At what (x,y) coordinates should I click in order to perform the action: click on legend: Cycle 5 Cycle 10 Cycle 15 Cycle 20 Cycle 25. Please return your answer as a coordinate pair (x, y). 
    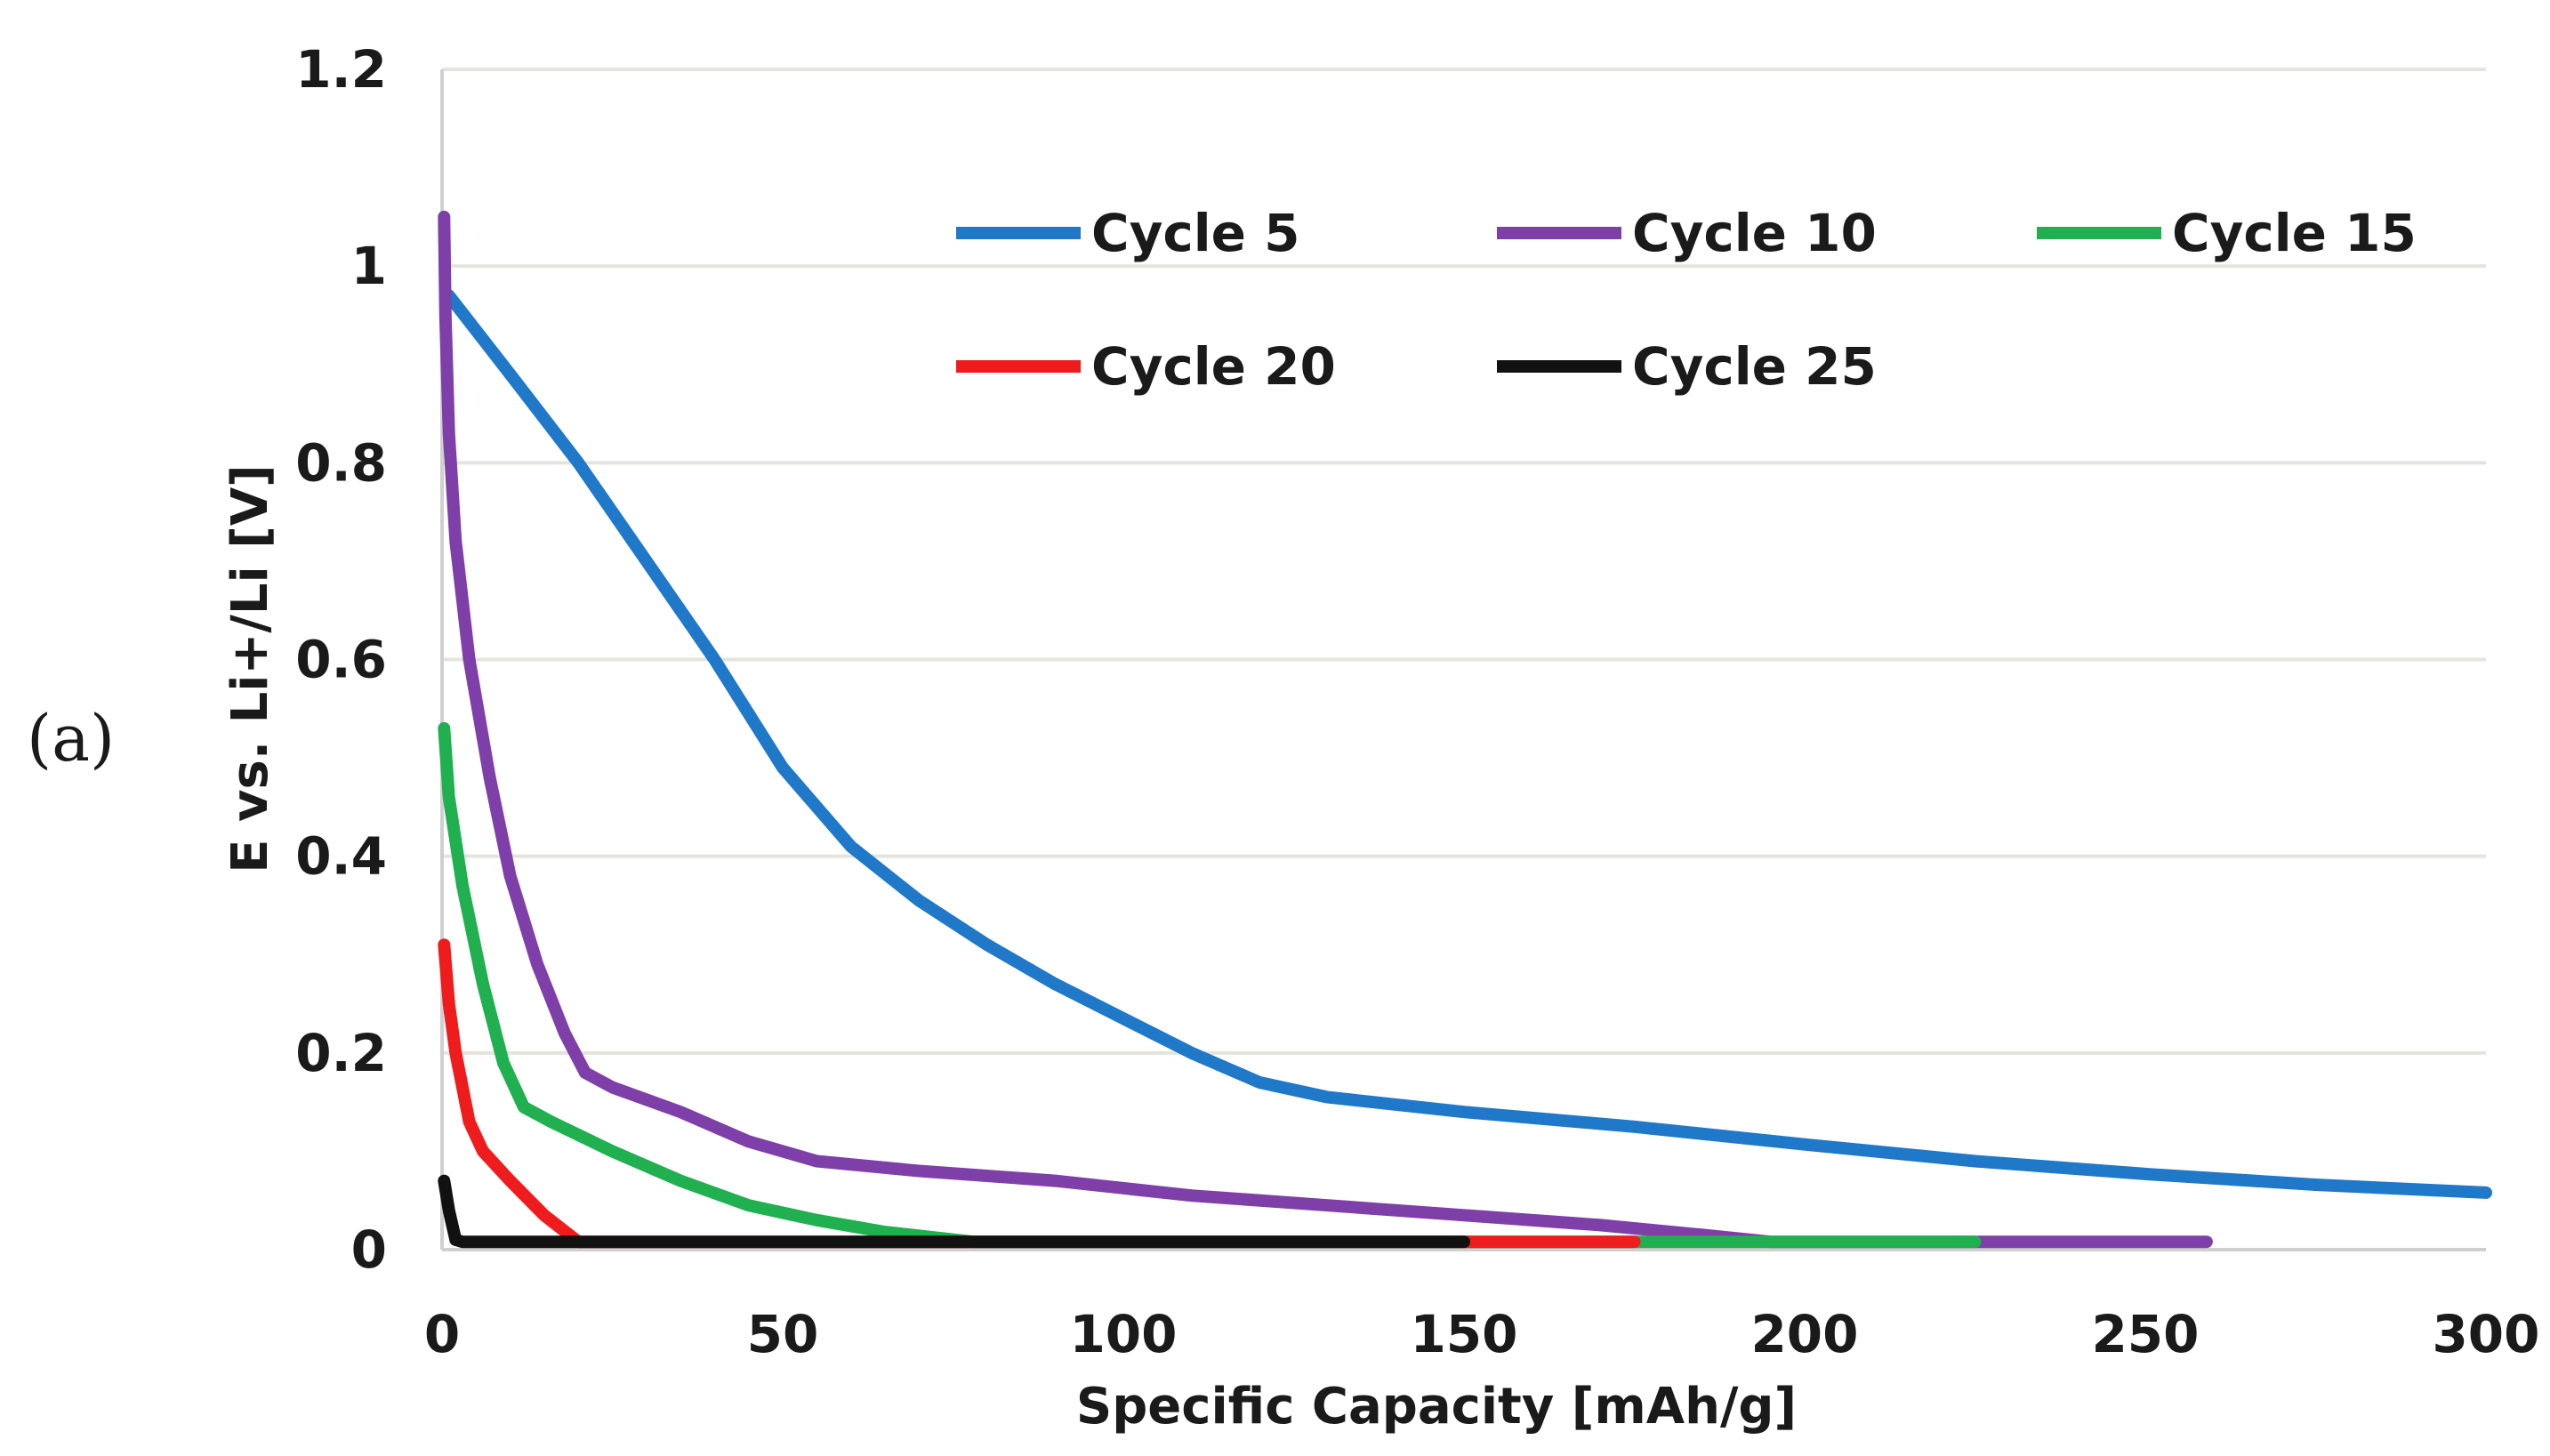
    Looking at the image, I should click on (1686, 300).